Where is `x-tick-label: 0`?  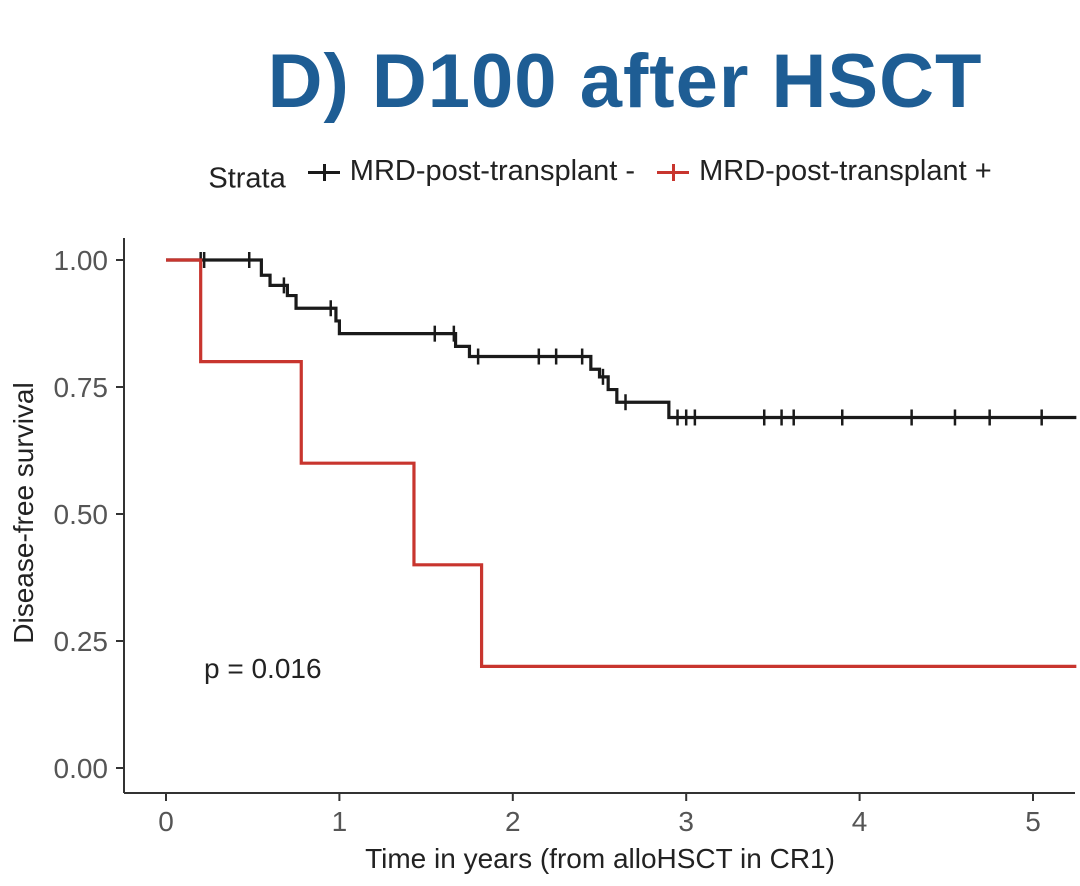 x-tick-label: 0 is located at coordinates (166, 821).